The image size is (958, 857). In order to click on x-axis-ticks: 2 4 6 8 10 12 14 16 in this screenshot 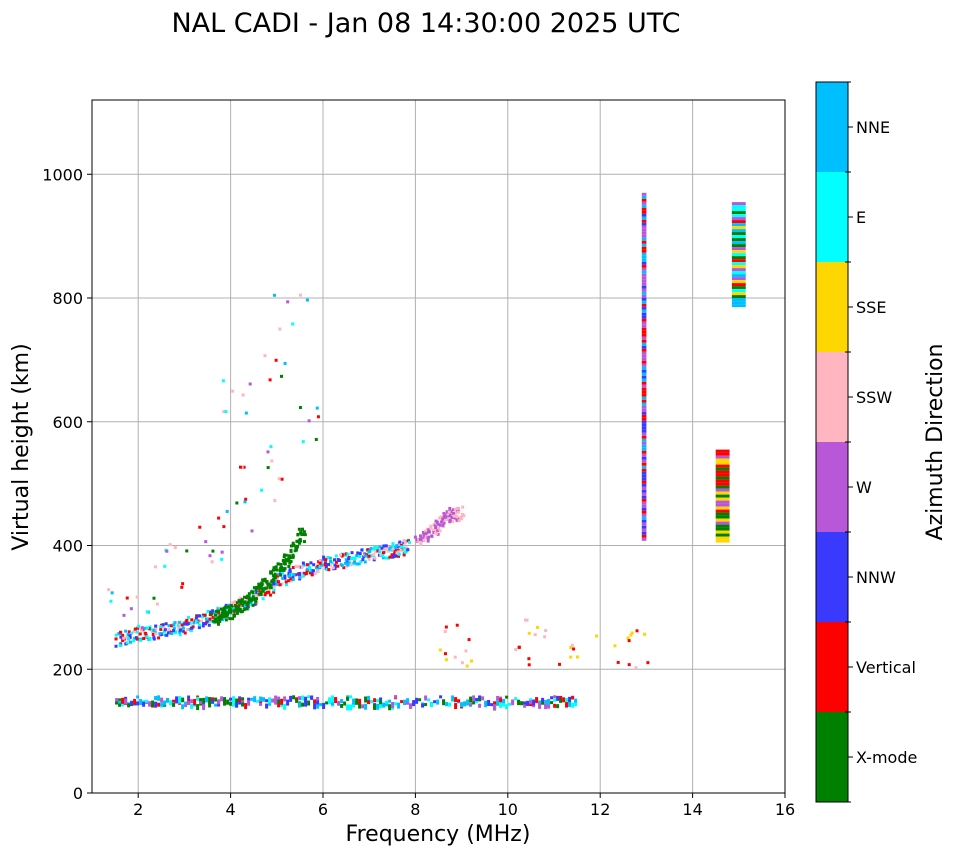, I will do `click(464, 806)`.